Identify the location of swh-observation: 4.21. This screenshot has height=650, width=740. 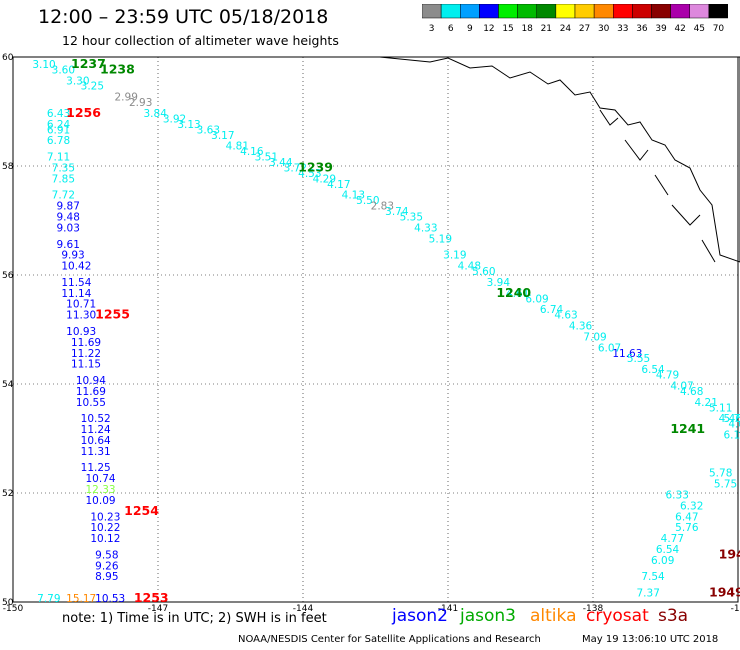
(706, 403).